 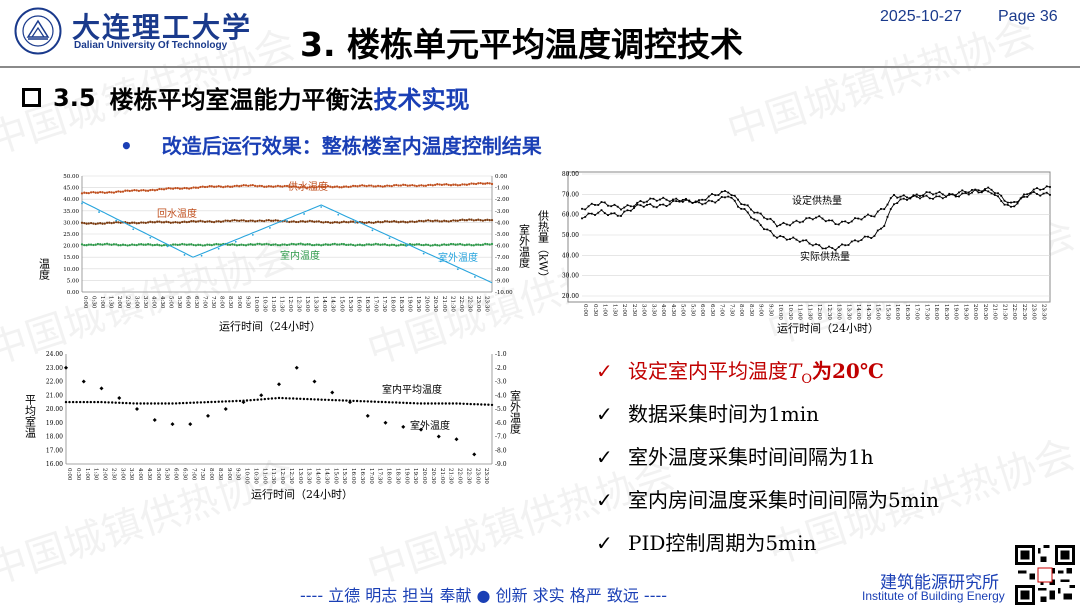 What do you see at coordinates (1014, 312) in the screenshot?
I see `x-tick-label: 22:00` at bounding box center [1014, 312].